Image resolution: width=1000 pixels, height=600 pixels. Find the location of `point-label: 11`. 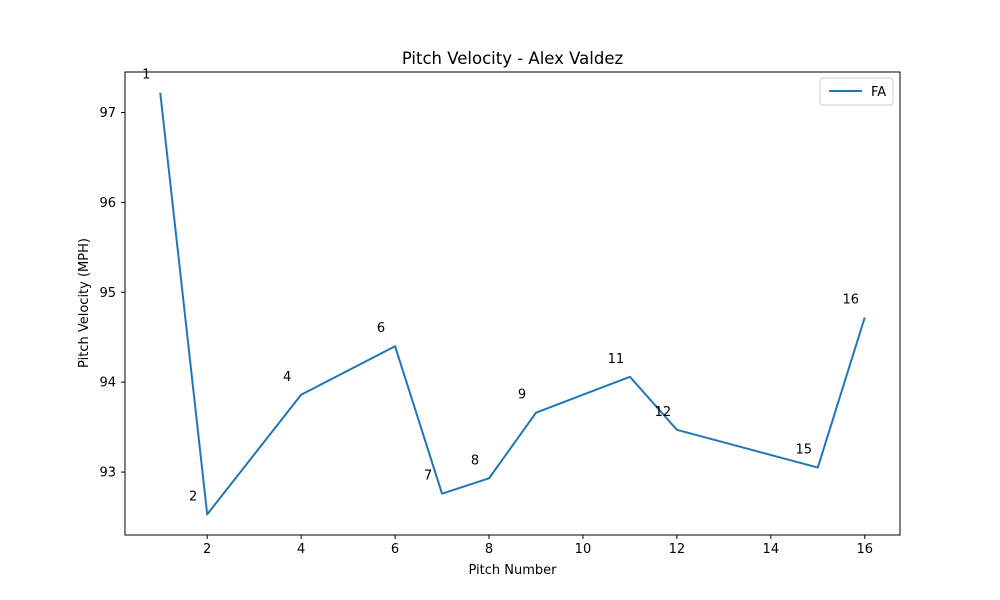

point-label: 11 is located at coordinates (616, 359).